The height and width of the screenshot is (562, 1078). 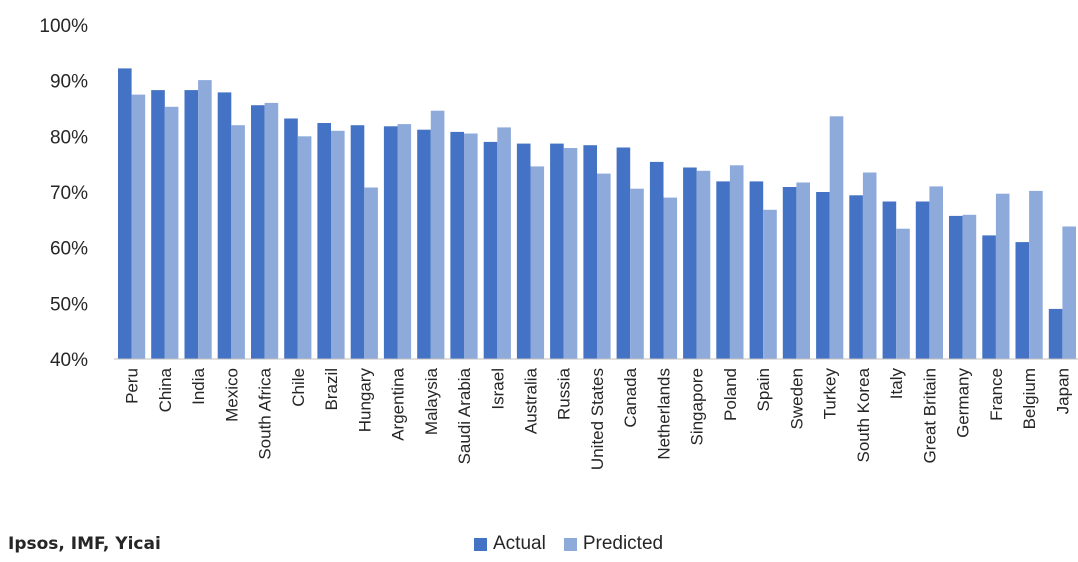 I want to click on bar-actual-belgium, so click(x=1022, y=300).